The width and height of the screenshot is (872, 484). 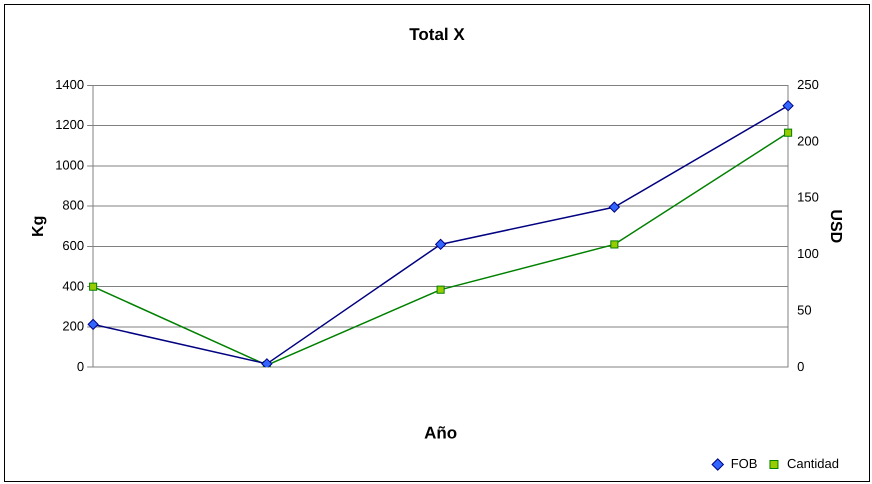 What do you see at coordinates (39, 226) in the screenshot?
I see `y-axis-title: Kg` at bounding box center [39, 226].